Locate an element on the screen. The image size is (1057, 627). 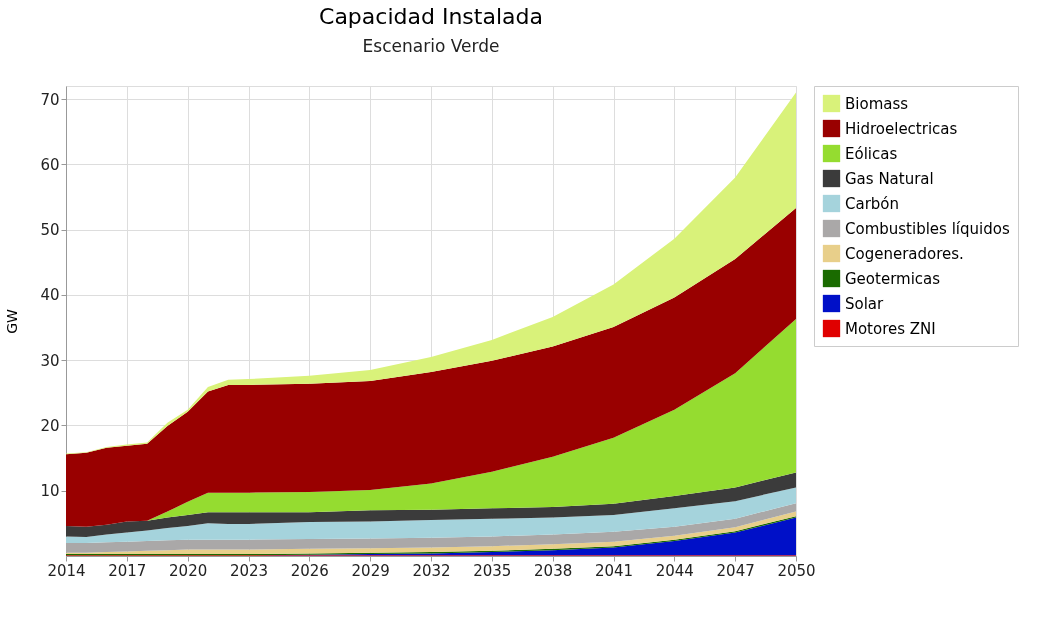
chart-subtitle: Escenario Verde is located at coordinates (431, 45).